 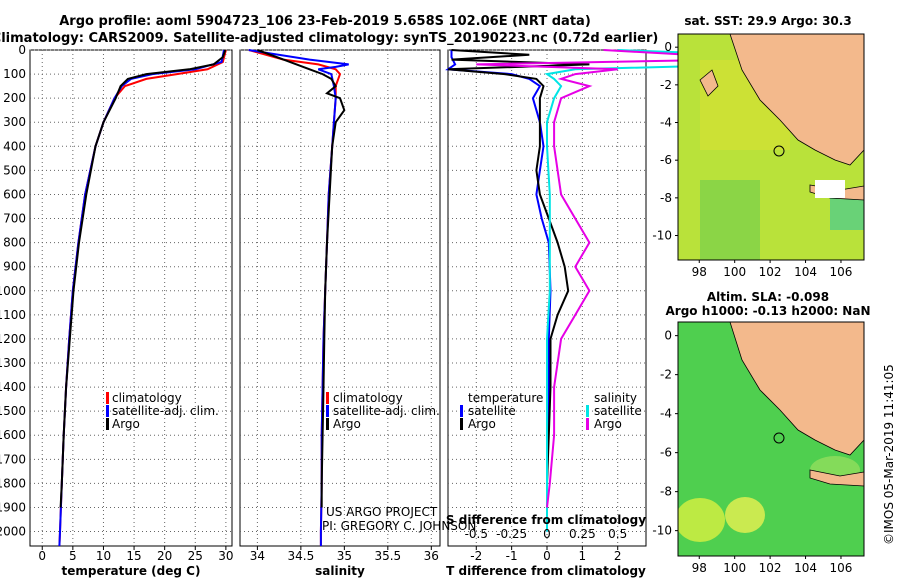 I want to click on s-tick-label: 0.25, so click(x=582, y=534).